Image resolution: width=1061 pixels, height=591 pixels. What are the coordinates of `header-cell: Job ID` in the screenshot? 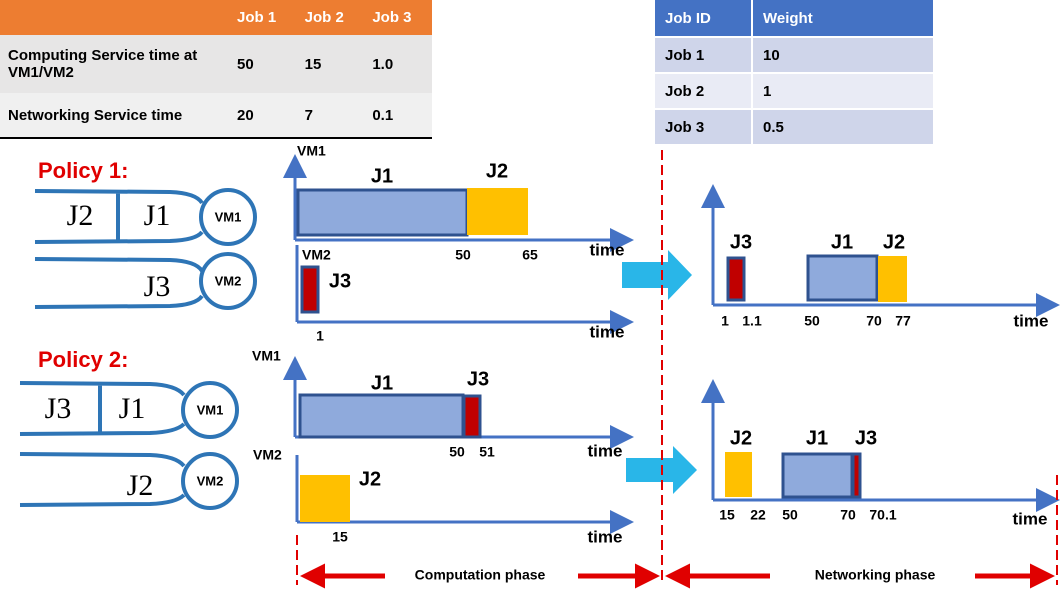 It's located at (704, 18).